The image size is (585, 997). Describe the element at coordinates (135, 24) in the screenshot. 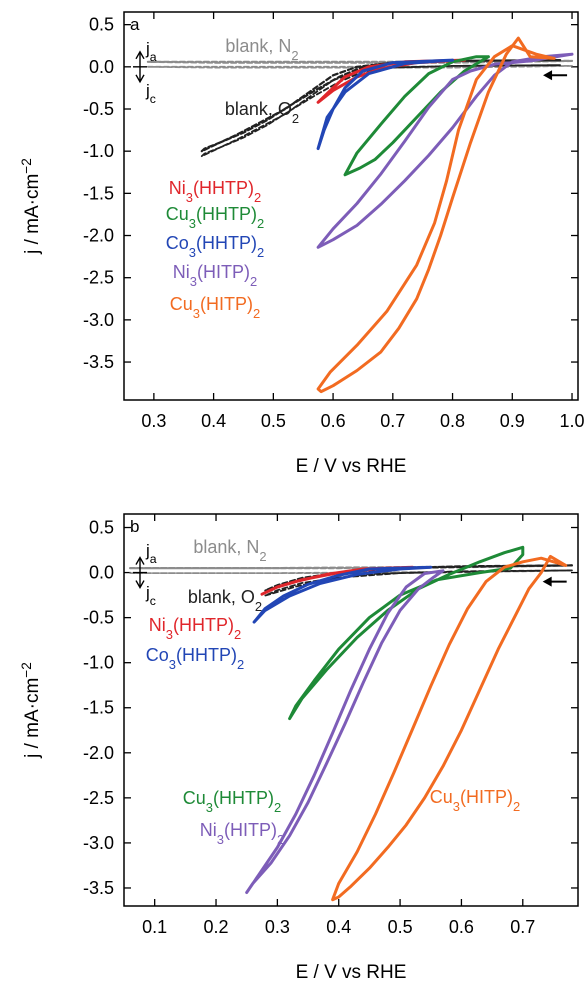

I see `panel-label: a` at that location.